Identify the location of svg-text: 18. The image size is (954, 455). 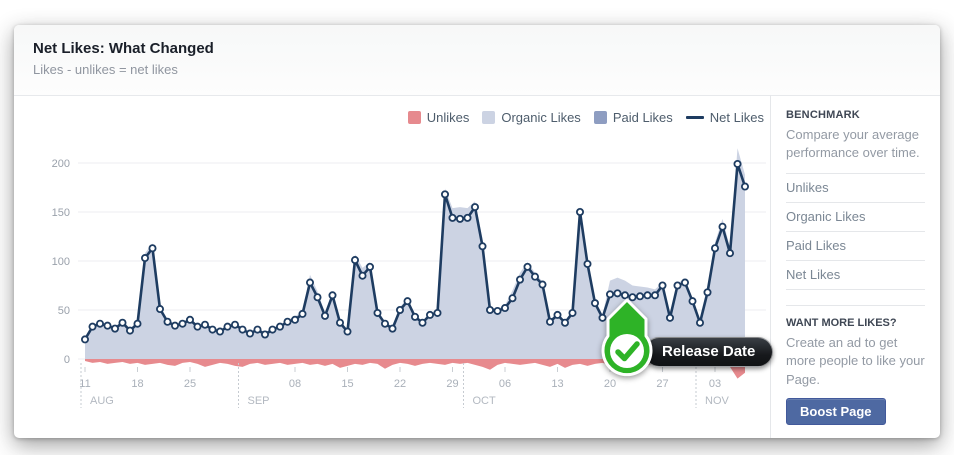
(137, 384).